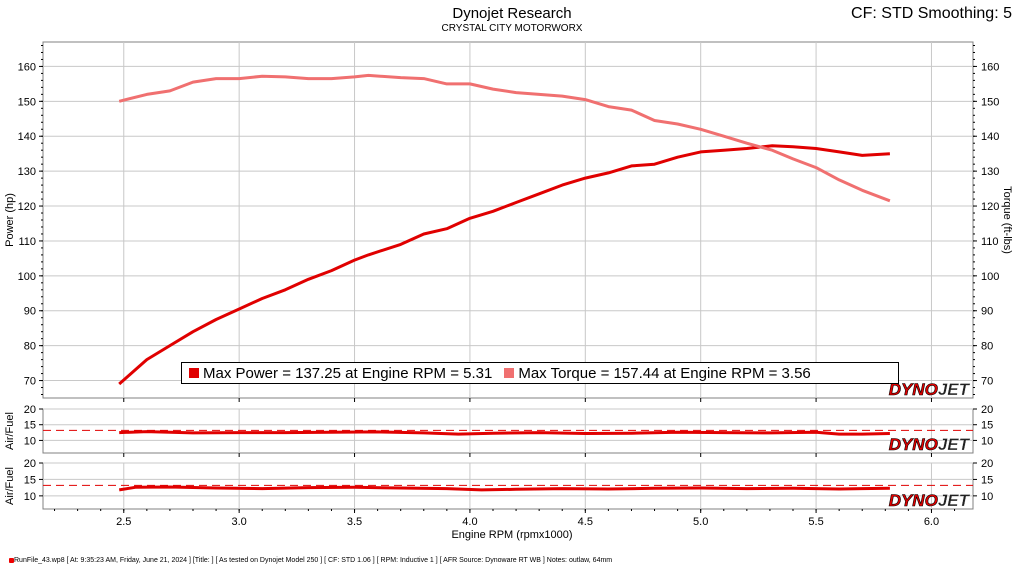  I want to click on y2-tick-label: 160, so click(990, 67).